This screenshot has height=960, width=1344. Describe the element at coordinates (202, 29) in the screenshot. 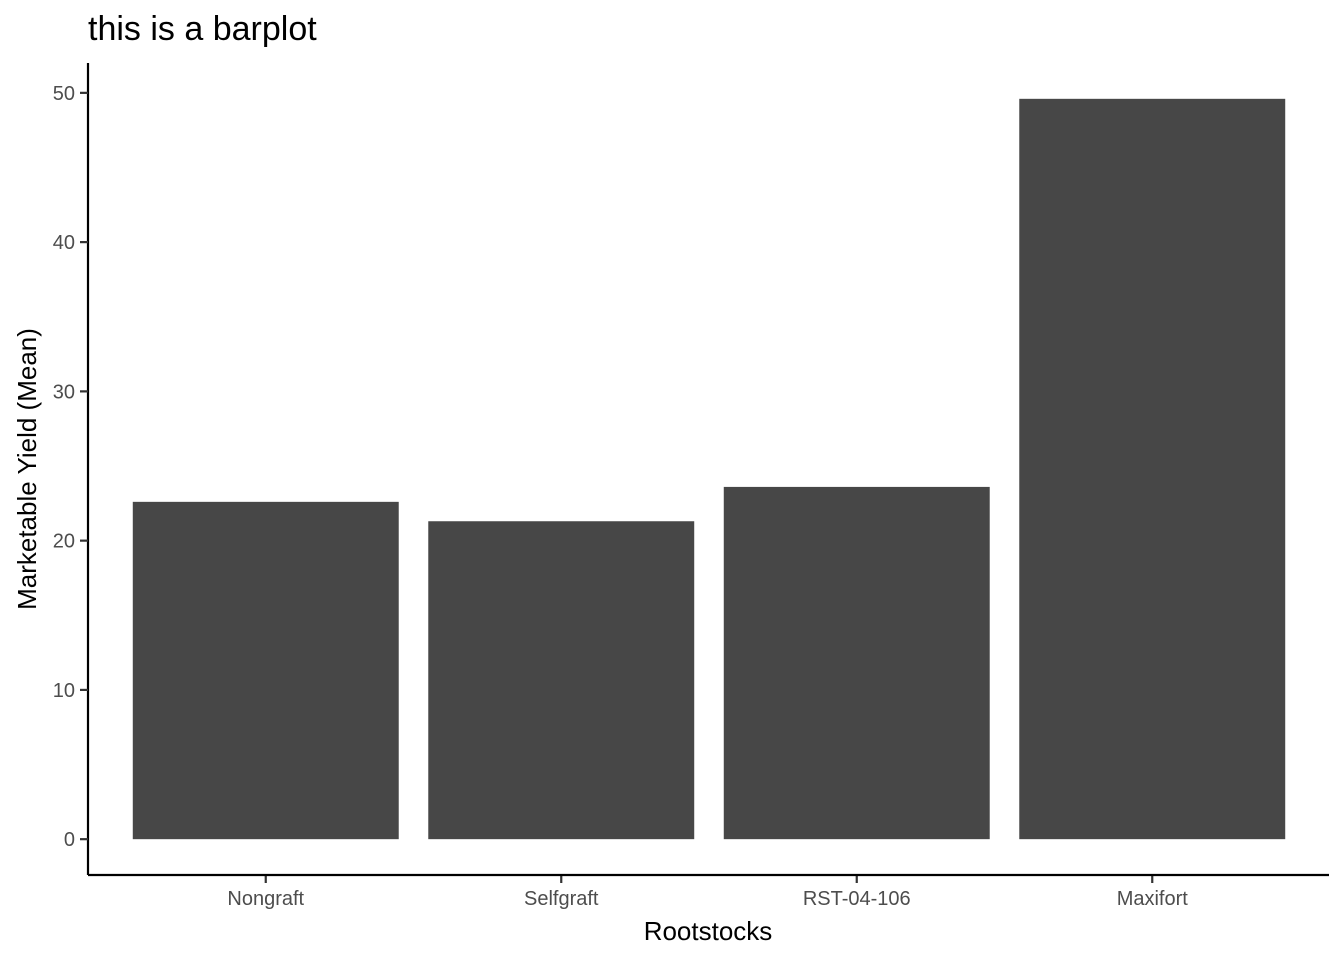

I see `chart-title: this is a barplot` at that location.